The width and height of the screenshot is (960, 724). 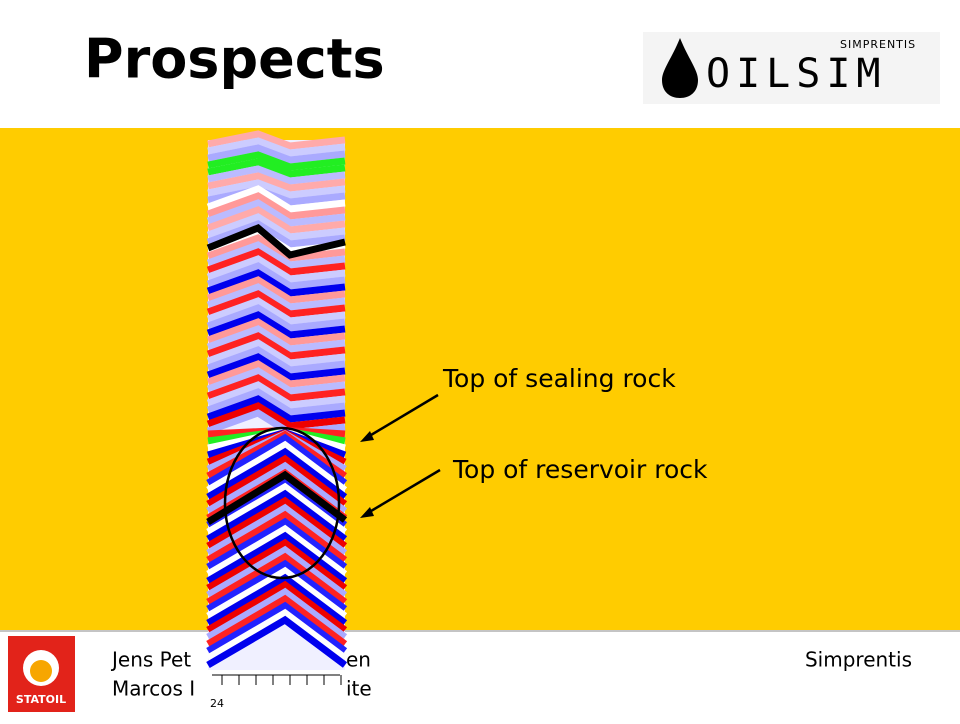 I want to click on horizon-reservoir, so click(x=277, y=497).